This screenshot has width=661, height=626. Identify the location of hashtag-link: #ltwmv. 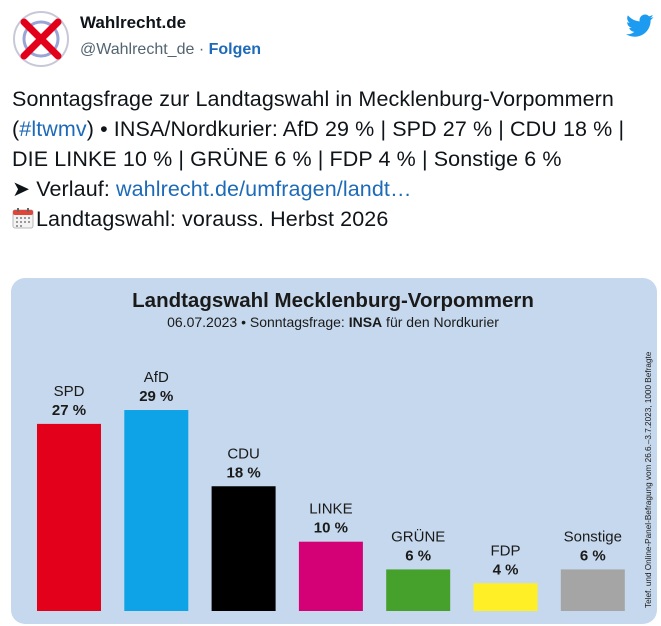
(53, 129).